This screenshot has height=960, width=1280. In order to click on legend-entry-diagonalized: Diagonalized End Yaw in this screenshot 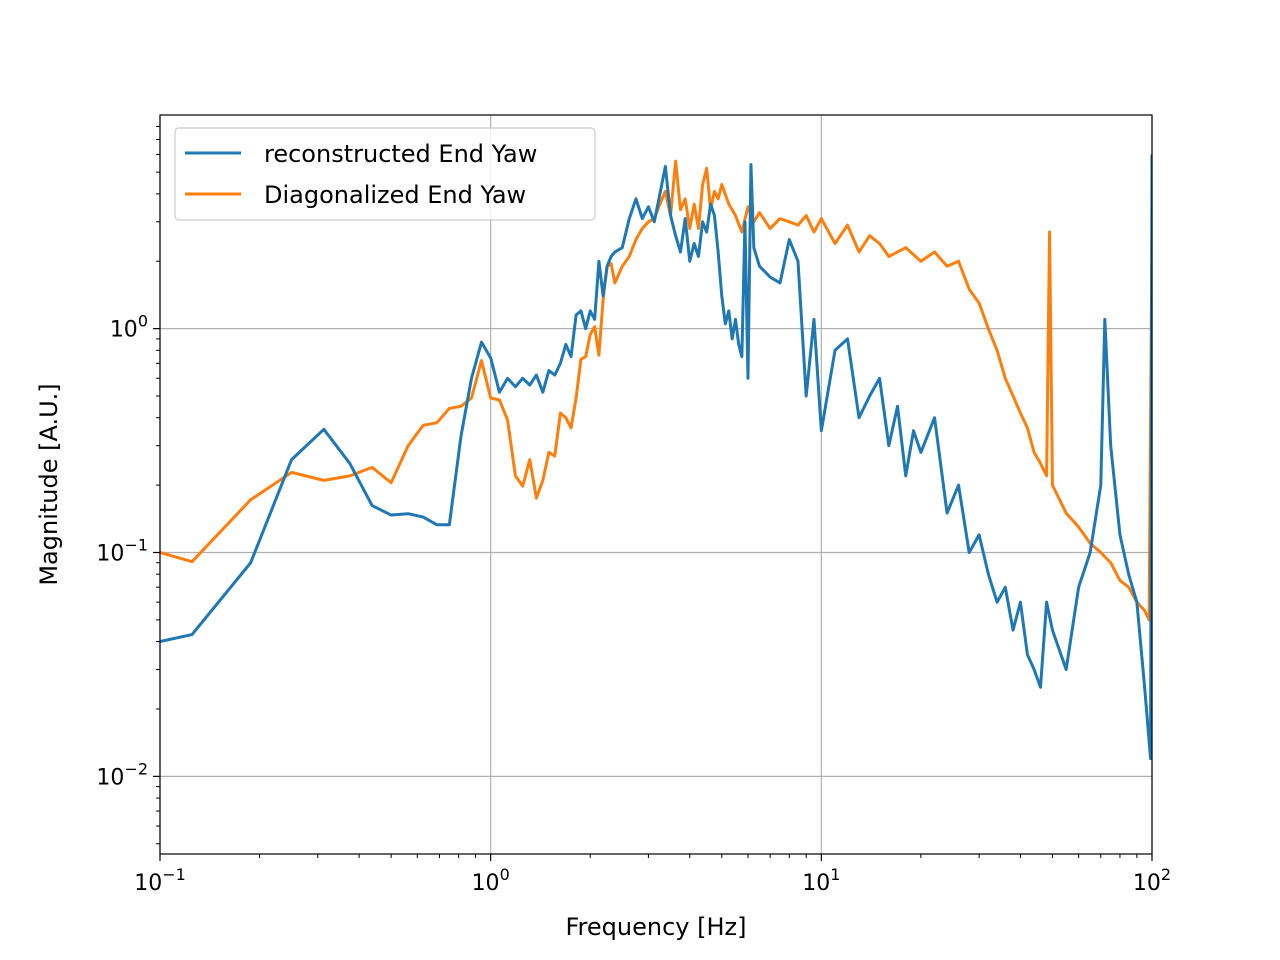, I will do `click(395, 195)`.